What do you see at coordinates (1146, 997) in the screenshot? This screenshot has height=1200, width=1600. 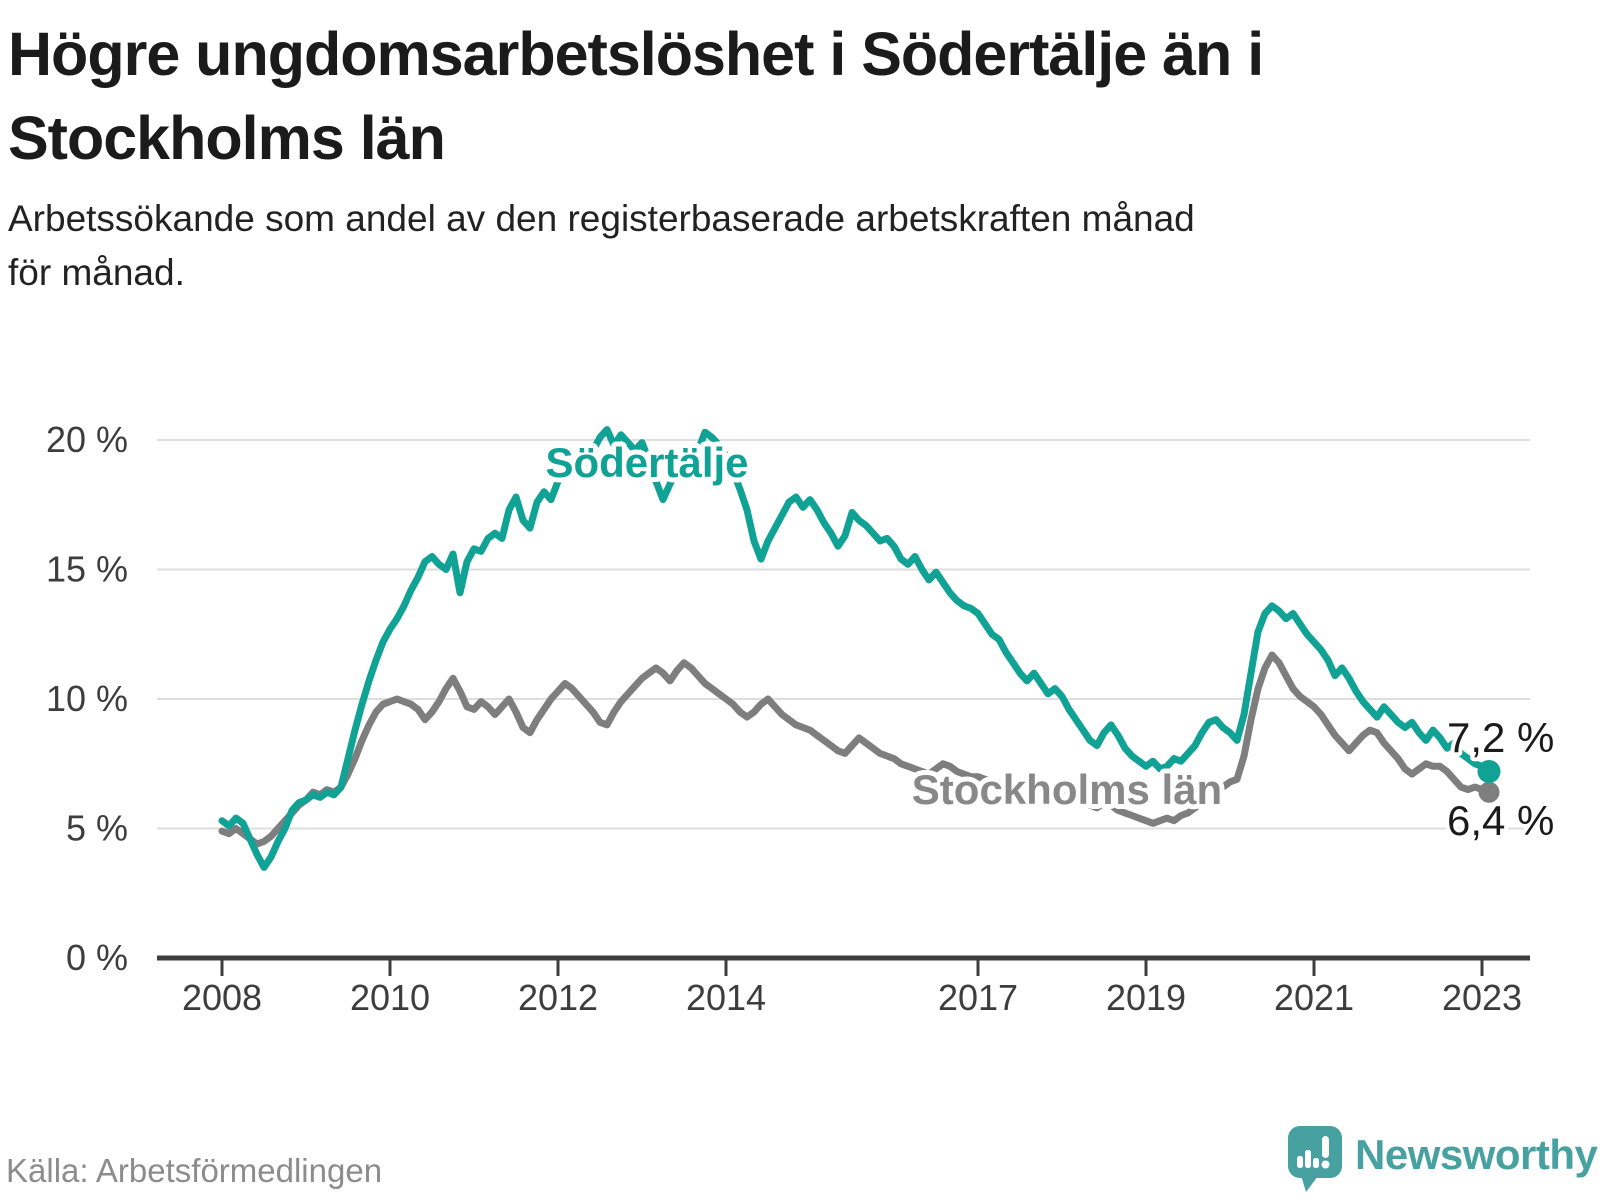 I see `x-axis-label: 2019` at bounding box center [1146, 997].